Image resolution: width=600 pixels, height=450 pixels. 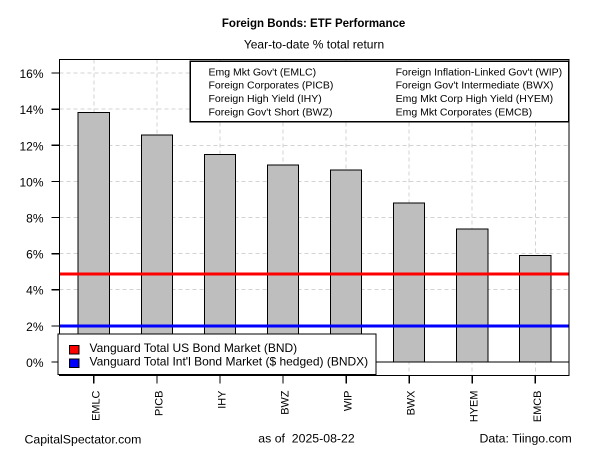 I want to click on svg-text: 2%, so click(x=35, y=327).